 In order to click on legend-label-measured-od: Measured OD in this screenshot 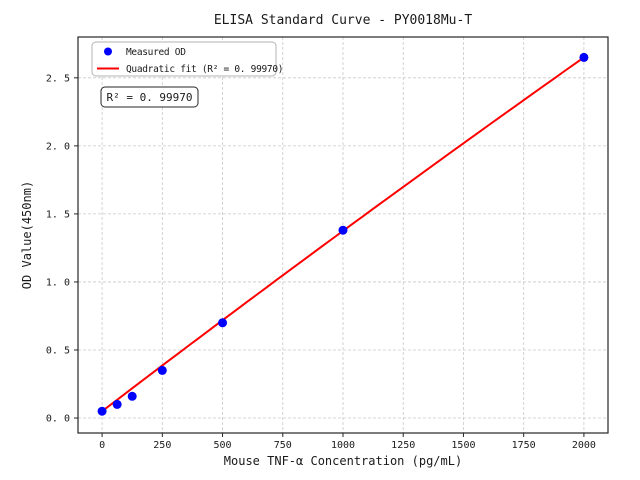, I will do `click(156, 52)`.